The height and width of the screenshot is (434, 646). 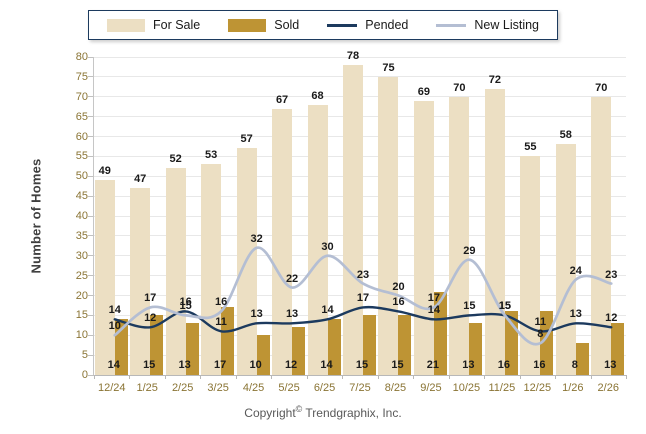 What do you see at coordinates (503, 365) in the screenshot?
I see `sold-value-label: 16` at bounding box center [503, 365].